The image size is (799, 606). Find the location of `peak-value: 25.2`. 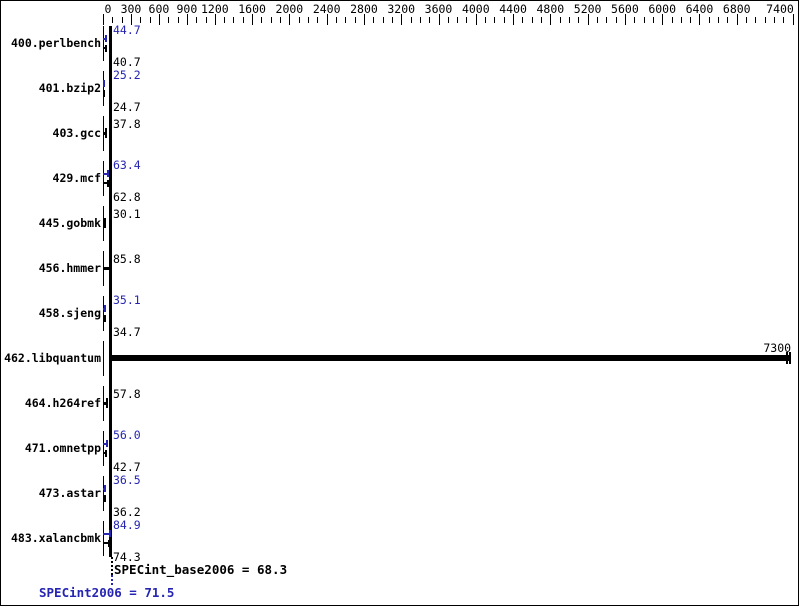

peak-value: 25.2 is located at coordinates (127, 75).